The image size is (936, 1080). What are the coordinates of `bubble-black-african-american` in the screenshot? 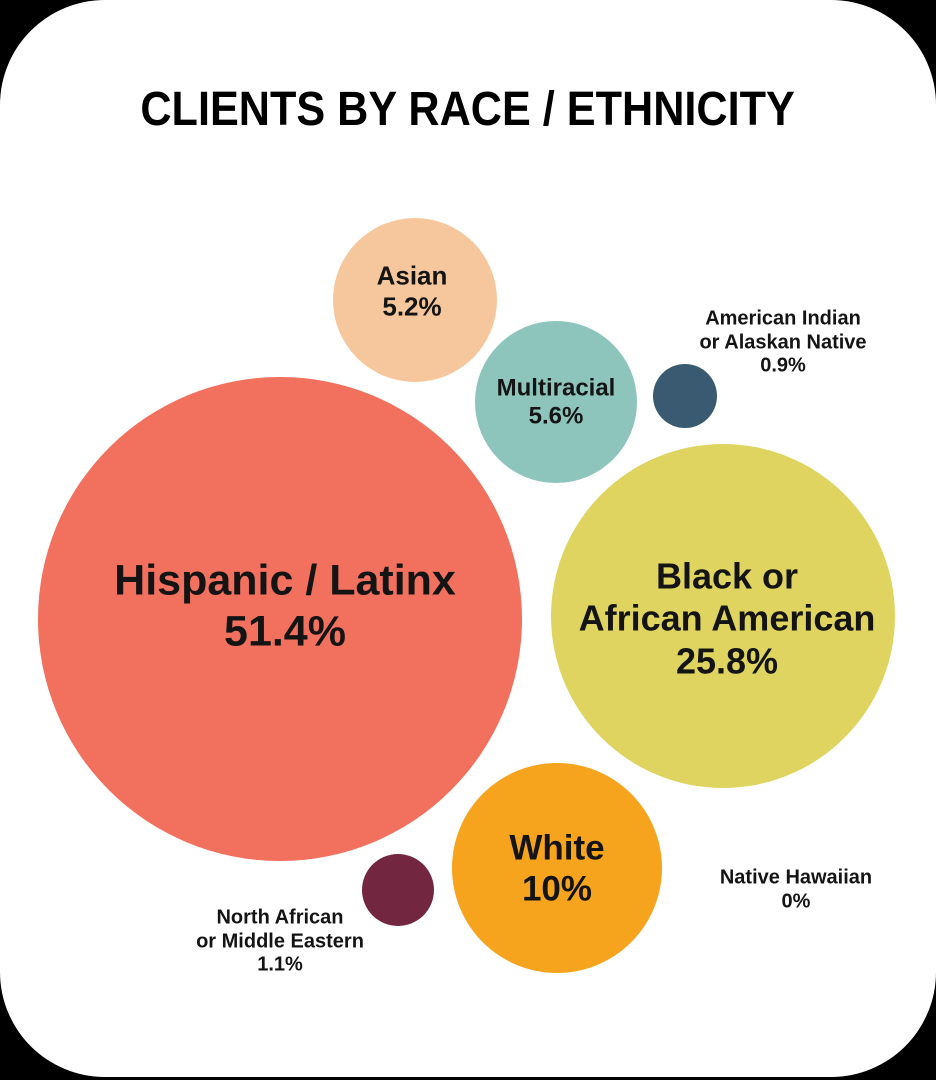 It's located at (723, 616).